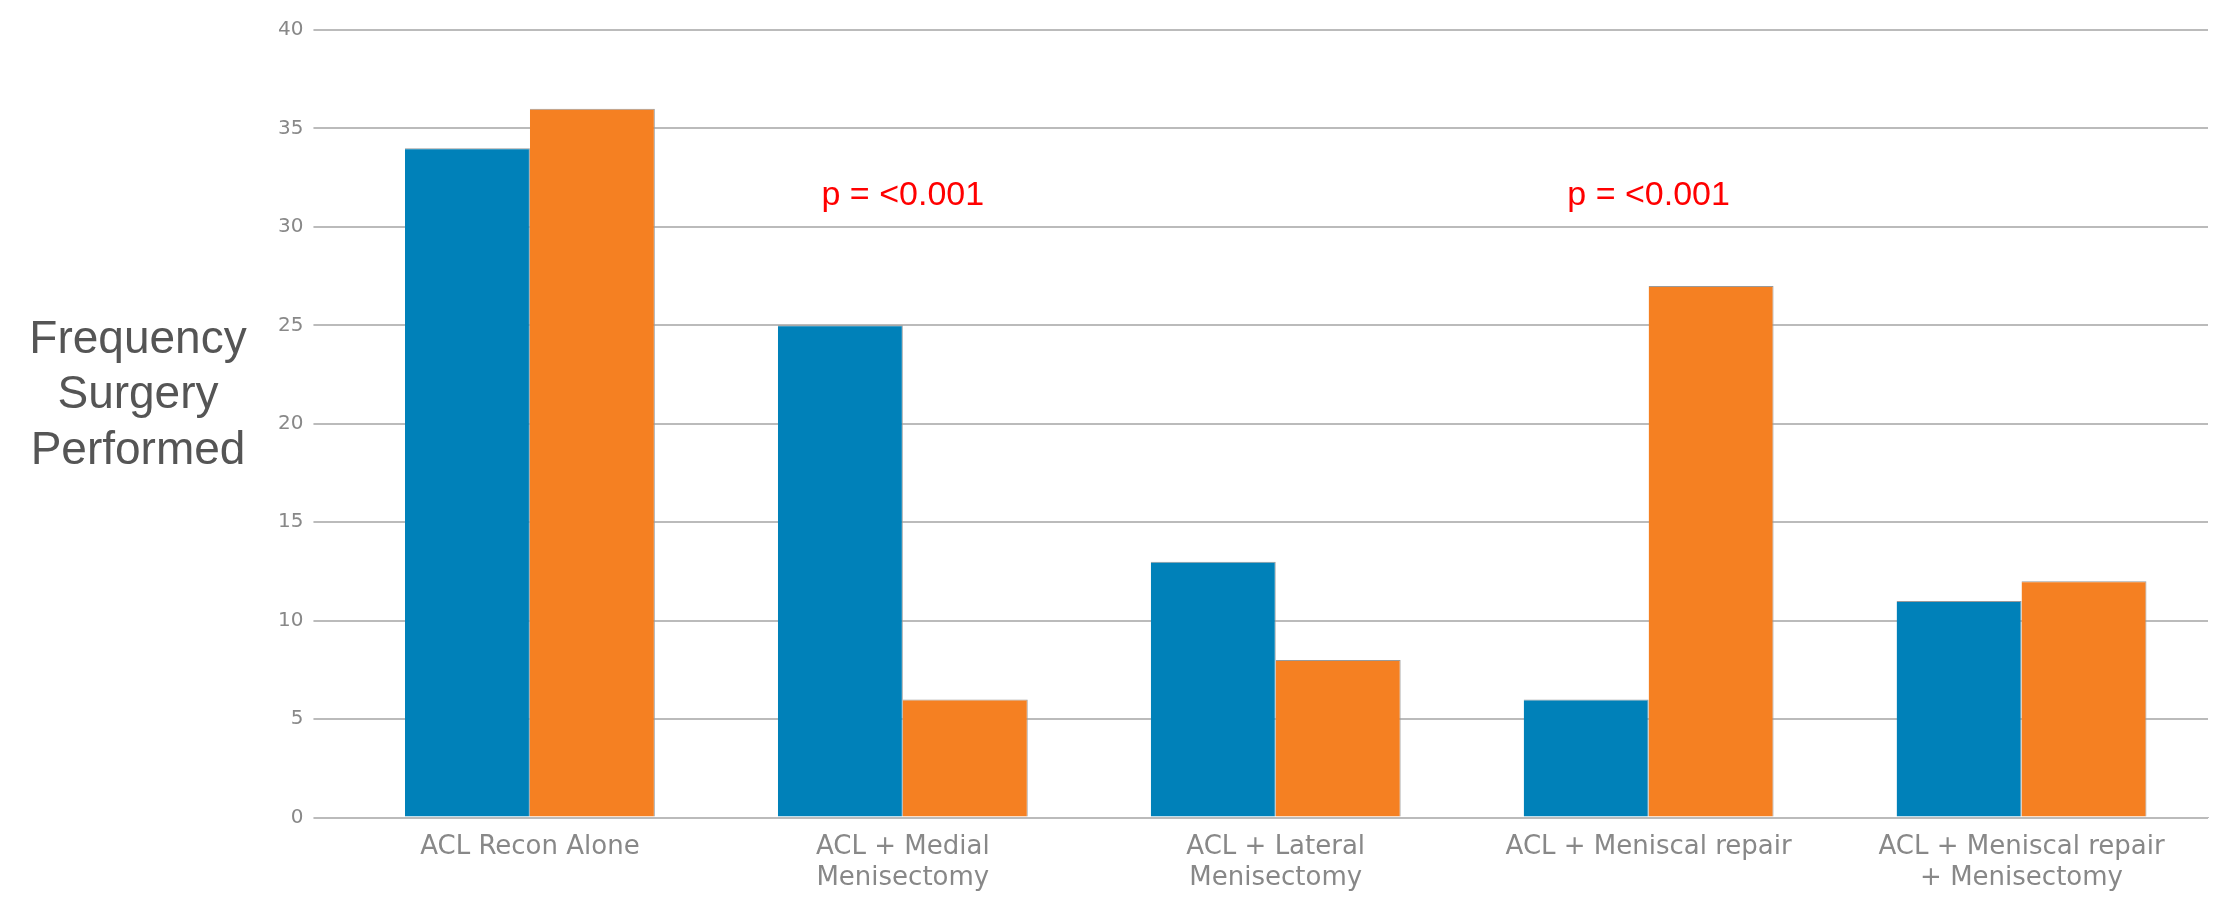 Image resolution: width=2234 pixels, height=917 pixels. I want to click on x-tick-label: ACL + Medial Menisectomy, so click(903, 860).